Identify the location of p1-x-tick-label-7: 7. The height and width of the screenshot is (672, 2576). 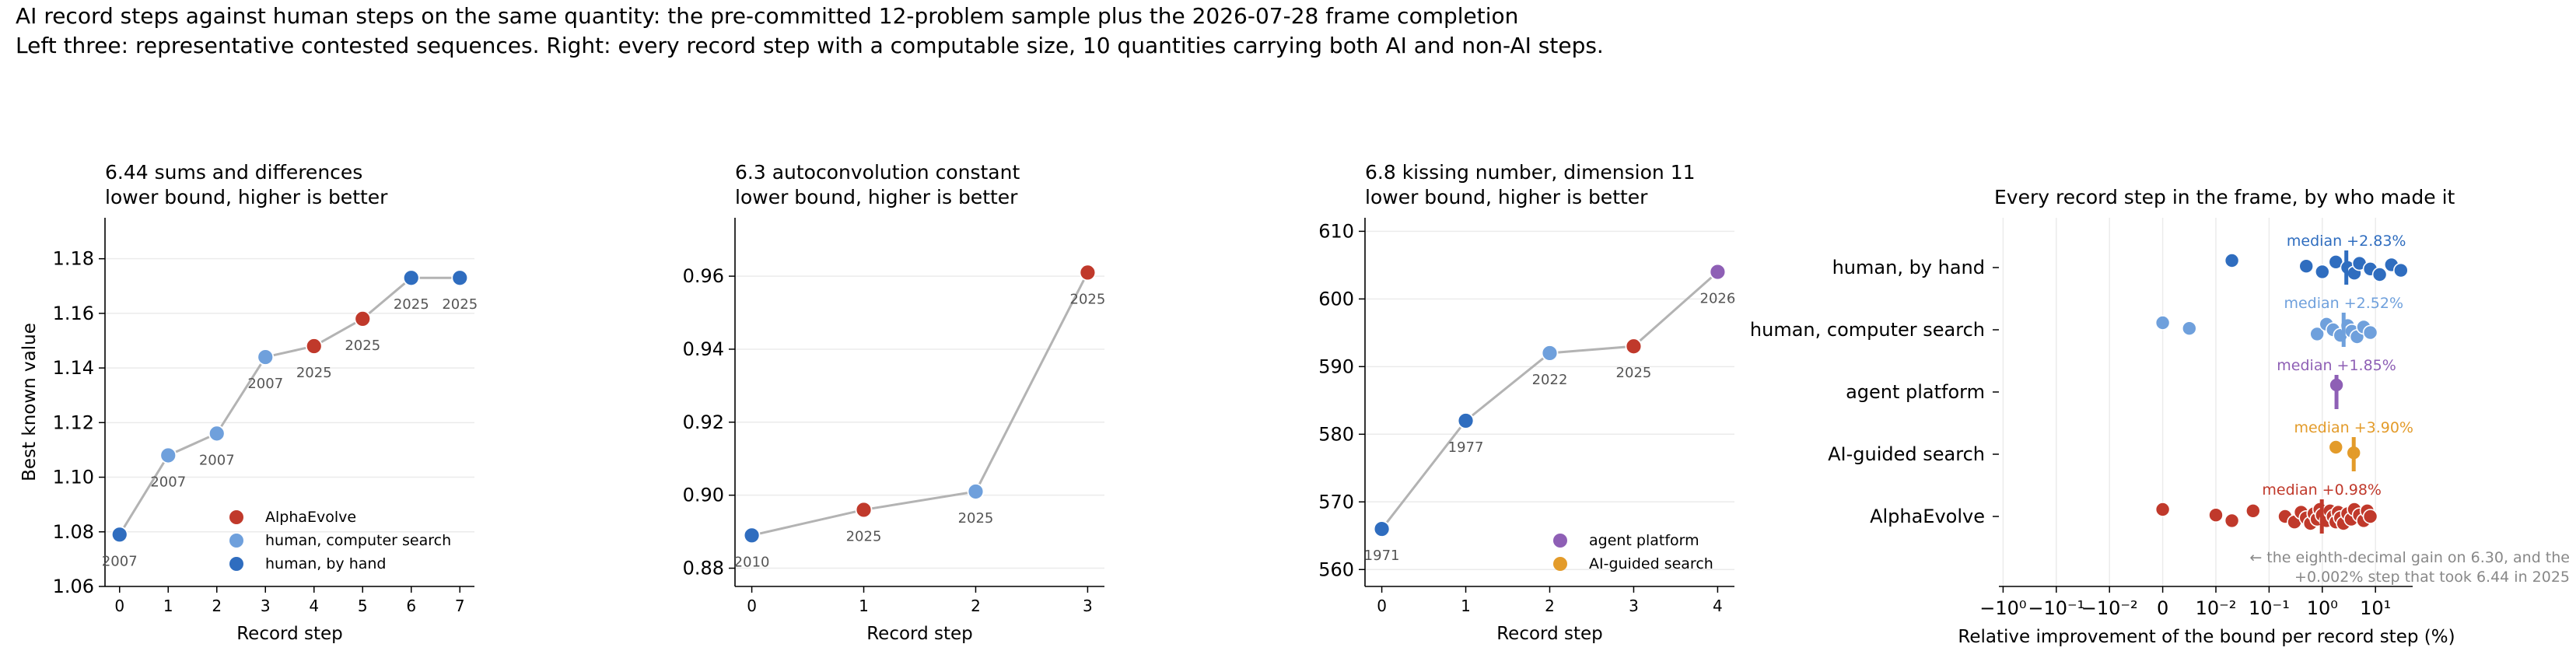
(460, 606).